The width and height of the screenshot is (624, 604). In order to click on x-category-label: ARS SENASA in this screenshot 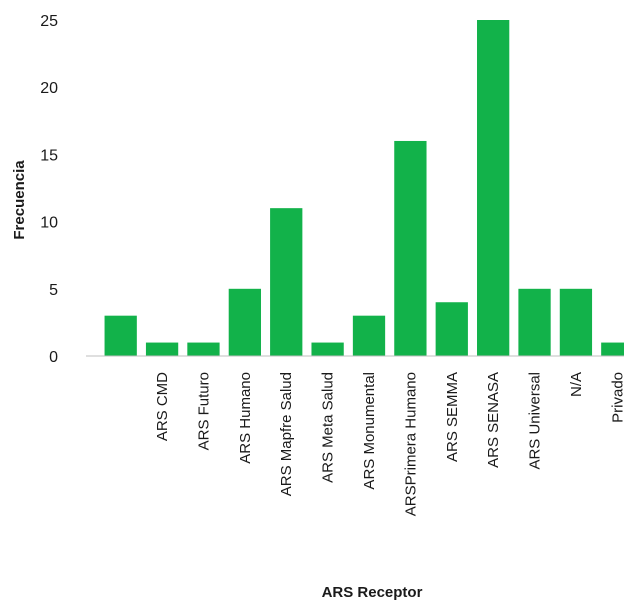, I will do `click(493, 420)`.